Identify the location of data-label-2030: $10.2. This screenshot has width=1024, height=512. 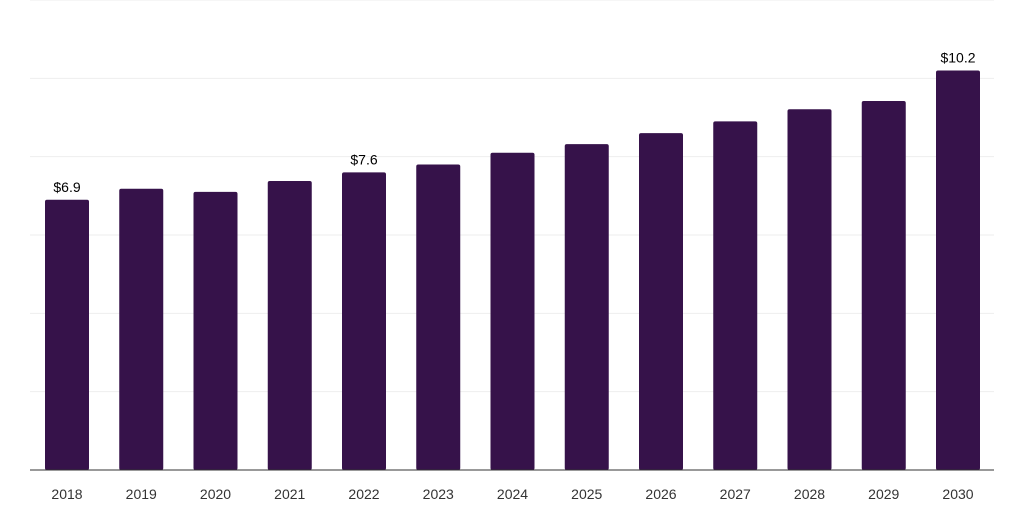
(957, 58).